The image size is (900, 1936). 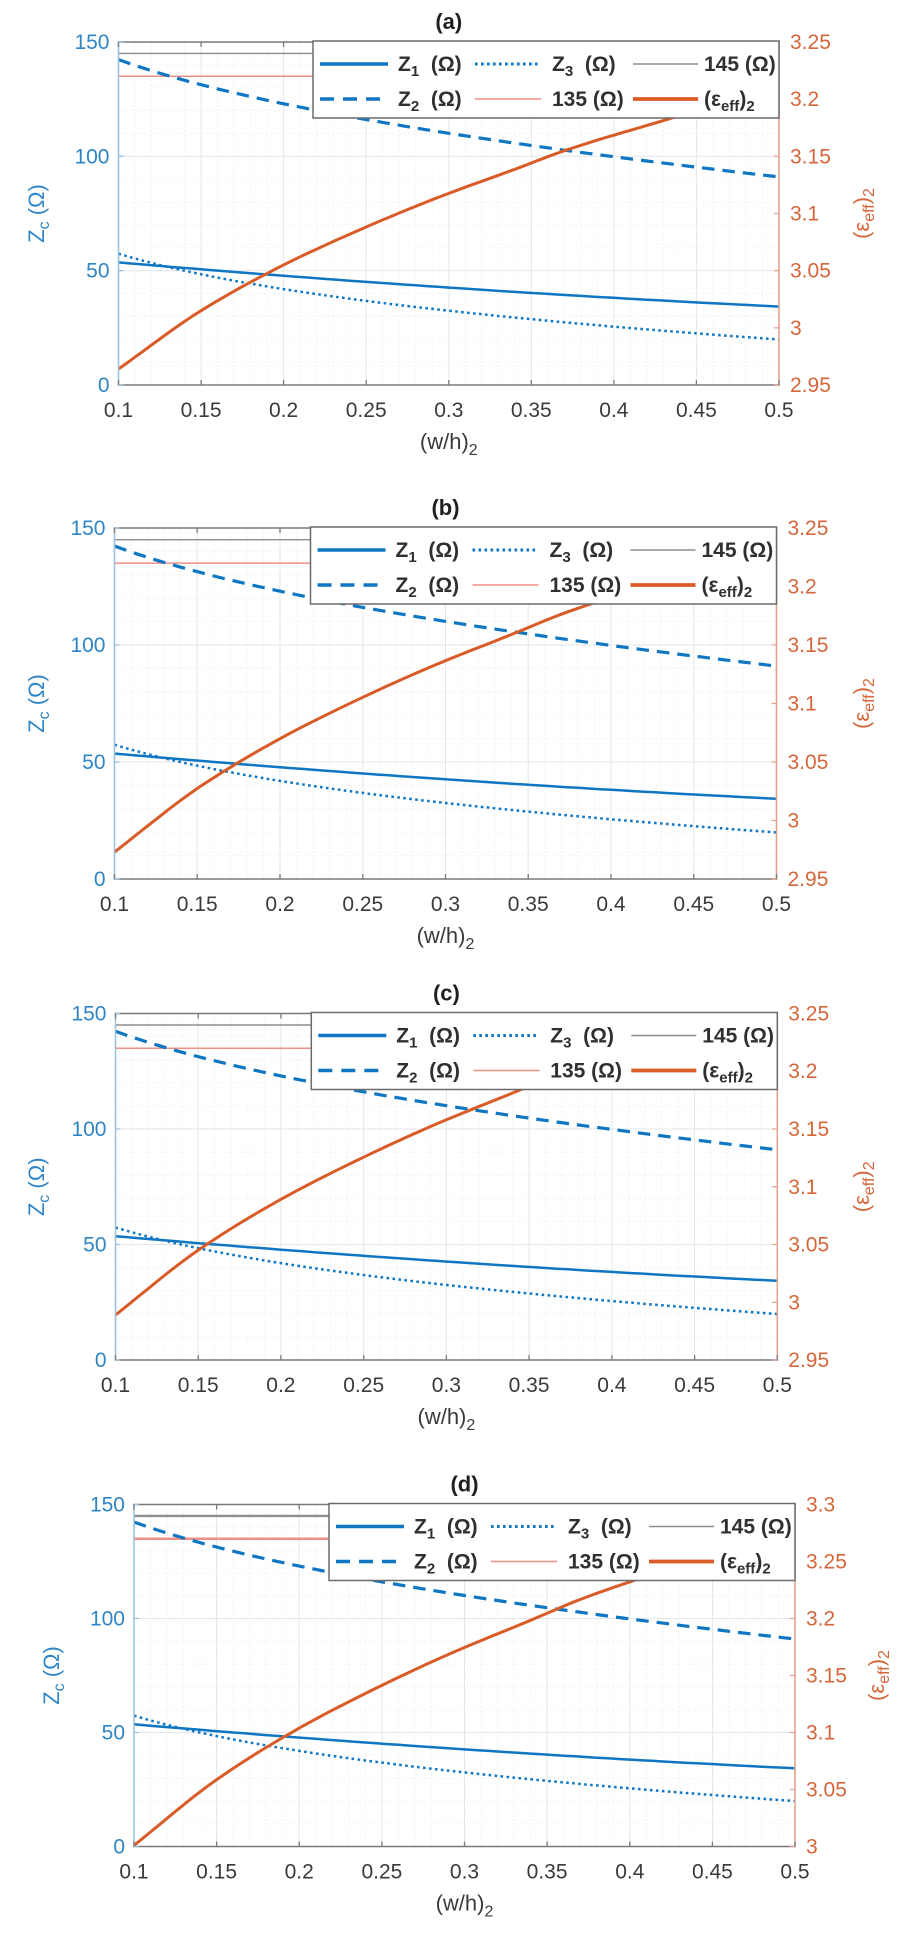 I want to click on svg-text: (a), so click(x=448, y=21).